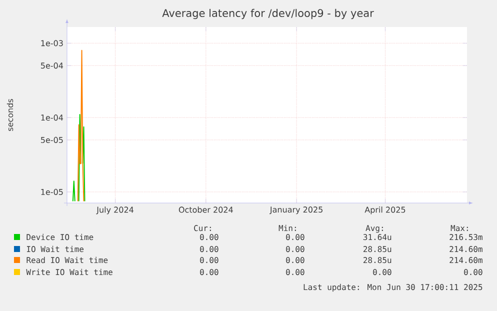 This screenshot has width=497, height=311. What do you see at coordinates (393, 288) in the screenshot?
I see `text: Last update: Mon Jun 30 17:00:11 2025` at bounding box center [393, 288].